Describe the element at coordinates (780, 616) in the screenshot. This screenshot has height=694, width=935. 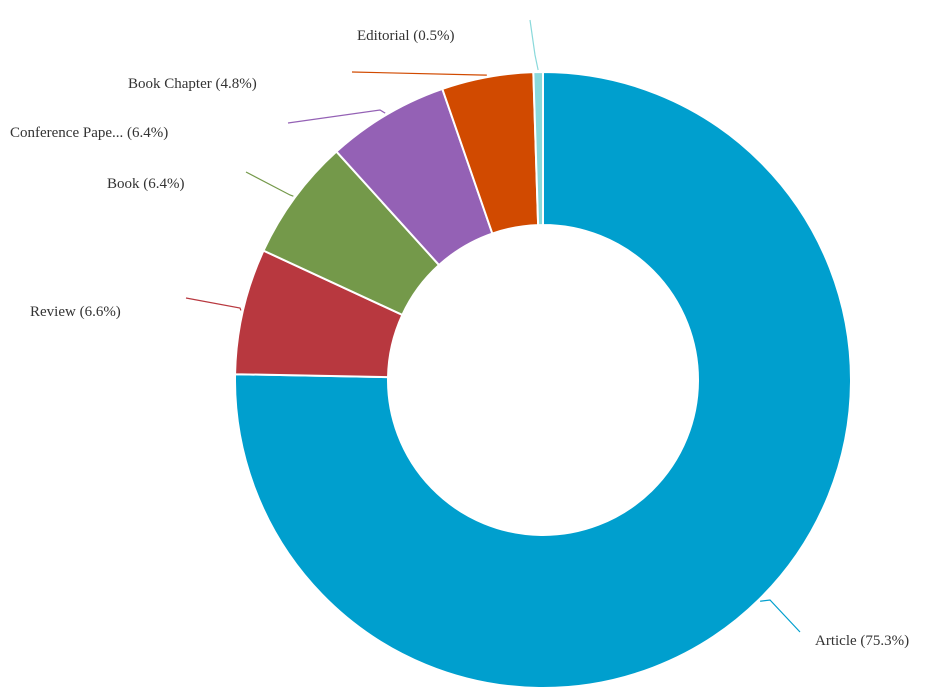
I see `leader-line-article` at that location.